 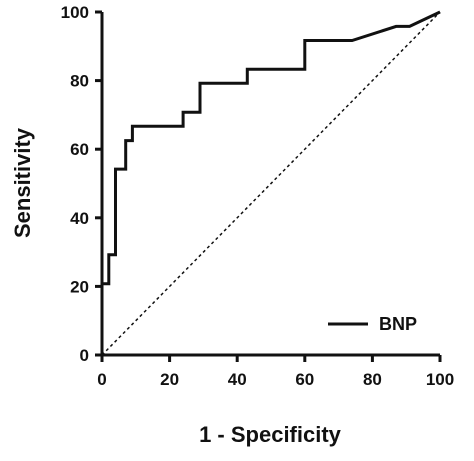 What do you see at coordinates (22, 182) in the screenshot?
I see `y-axis-title: Sensitivity` at bounding box center [22, 182].